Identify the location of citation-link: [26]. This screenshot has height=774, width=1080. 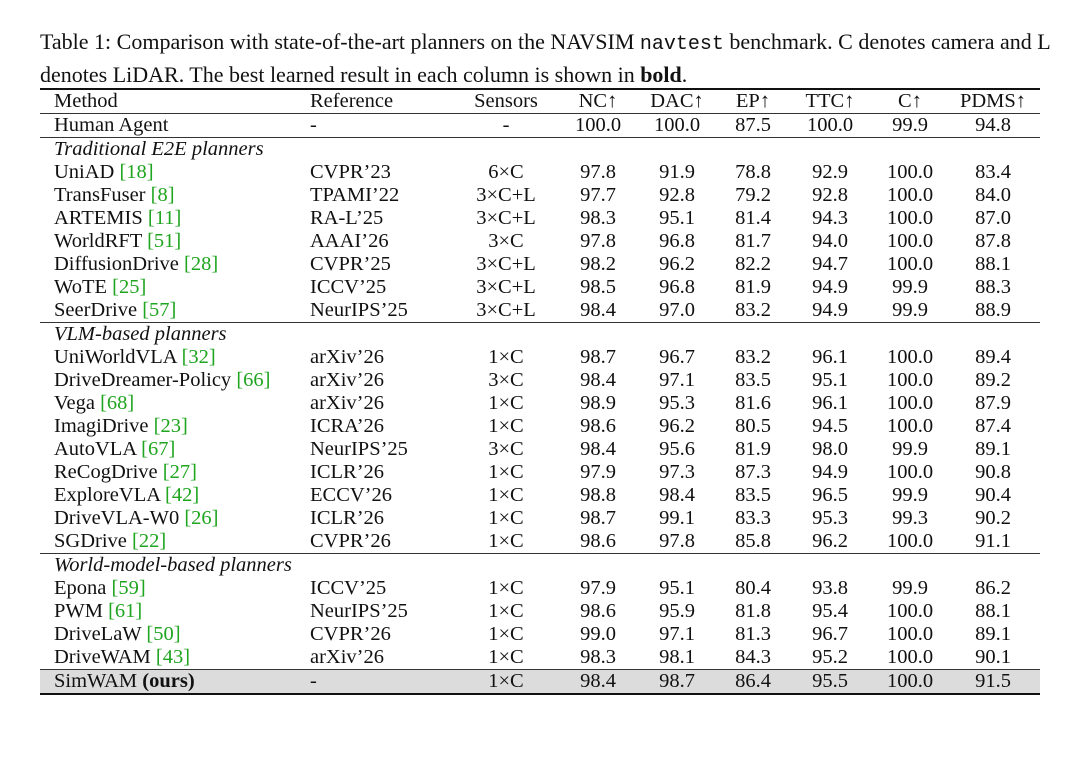
(201, 518).